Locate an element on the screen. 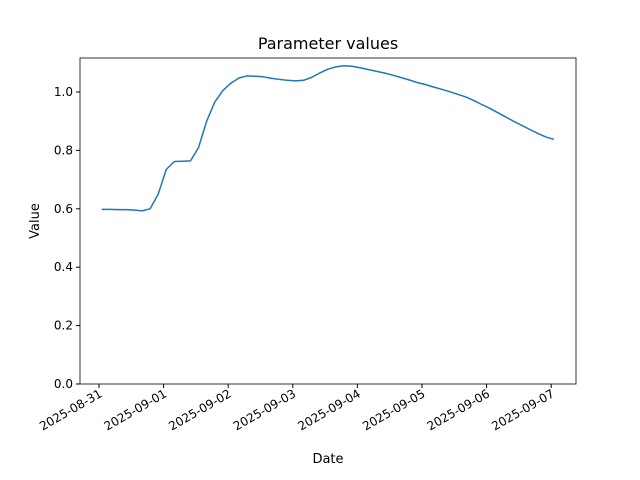 This screenshot has width=640, height=480. y-tick-label: 1.0 is located at coordinates (63, 92).